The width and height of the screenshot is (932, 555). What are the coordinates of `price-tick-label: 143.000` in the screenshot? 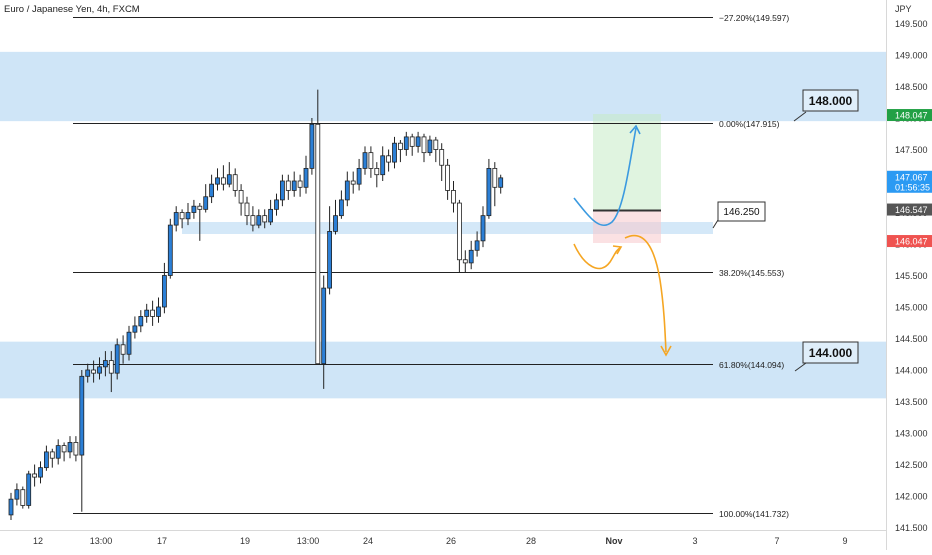 It's located at (911, 434).